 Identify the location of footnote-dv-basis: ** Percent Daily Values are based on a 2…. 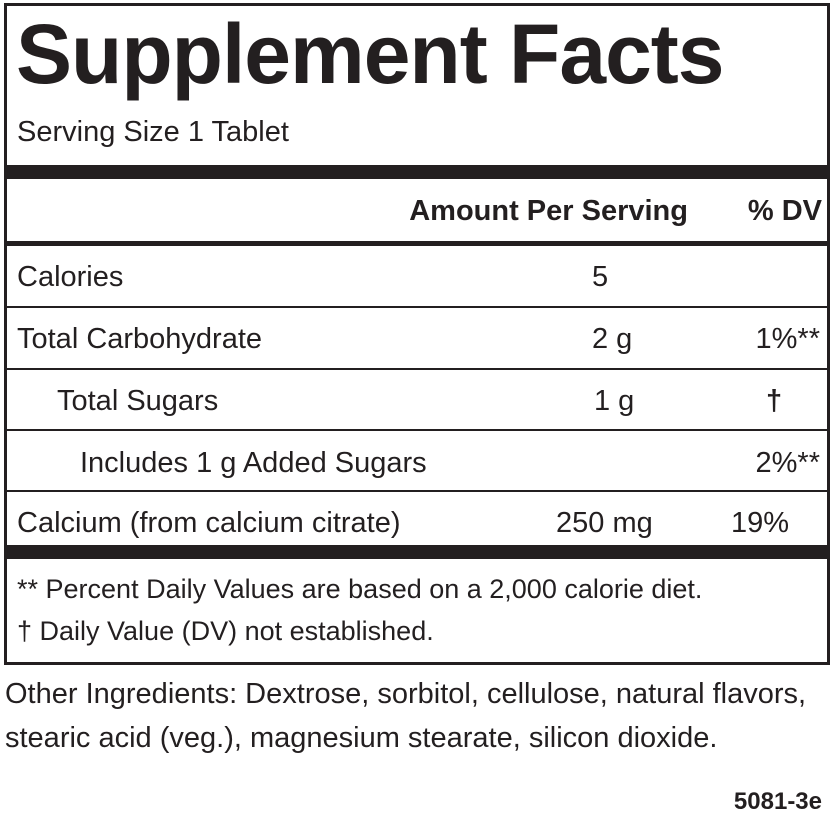
(360, 589).